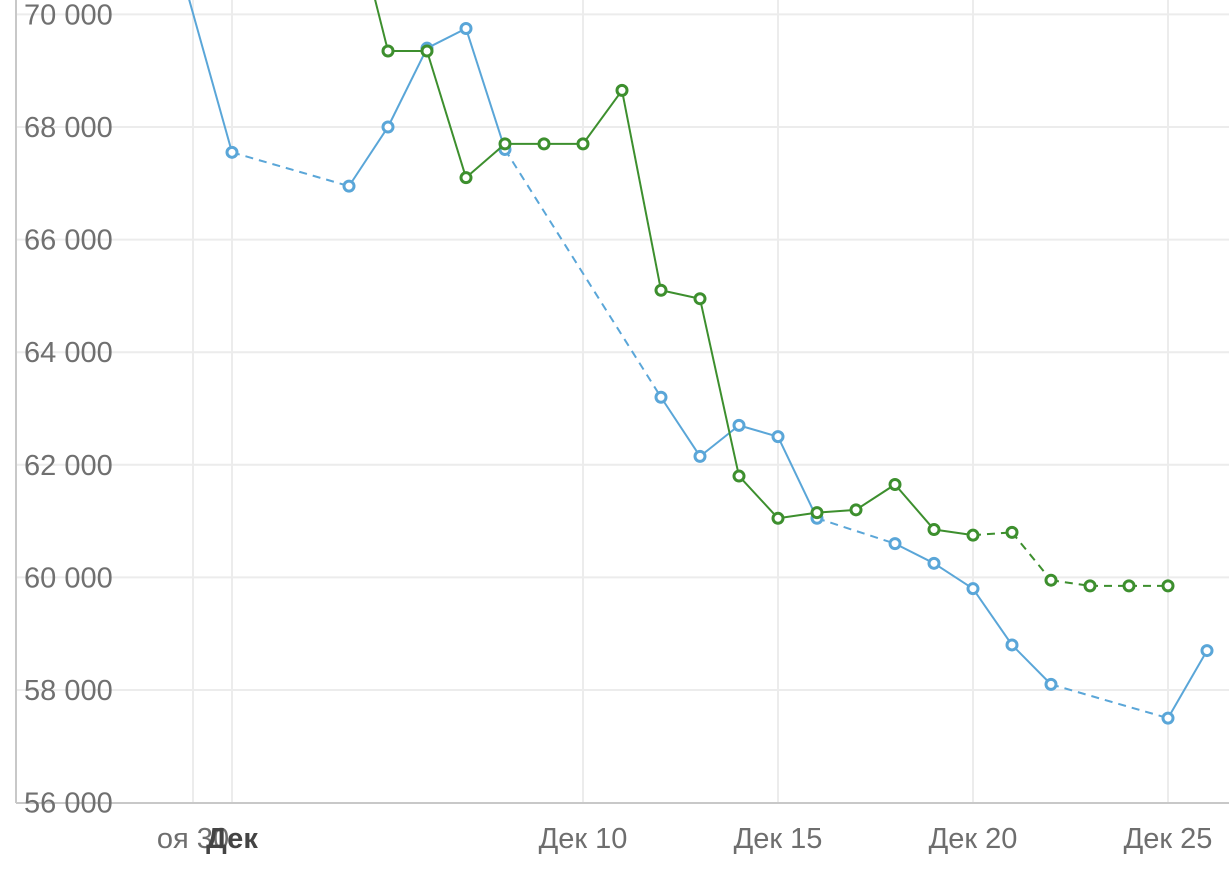 Image resolution: width=1229 pixels, height=875 pixels. What do you see at coordinates (68, 691) in the screenshot?
I see `y-tick-label: 58 000` at bounding box center [68, 691].